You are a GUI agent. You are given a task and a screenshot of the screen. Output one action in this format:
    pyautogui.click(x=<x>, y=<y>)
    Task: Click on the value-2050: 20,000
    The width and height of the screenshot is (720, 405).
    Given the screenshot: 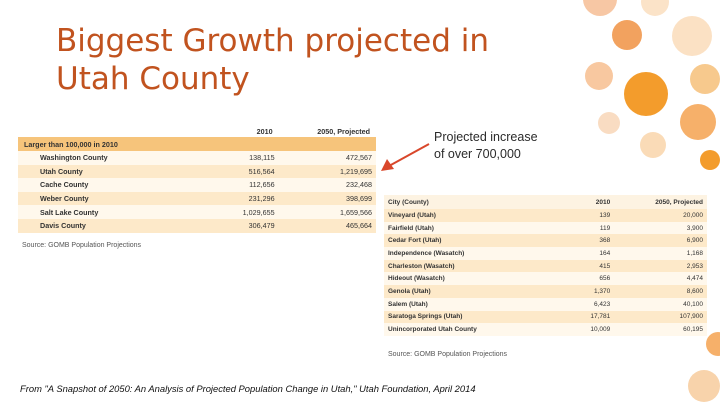 What is the action you would take?
    pyautogui.click(x=660, y=215)
    